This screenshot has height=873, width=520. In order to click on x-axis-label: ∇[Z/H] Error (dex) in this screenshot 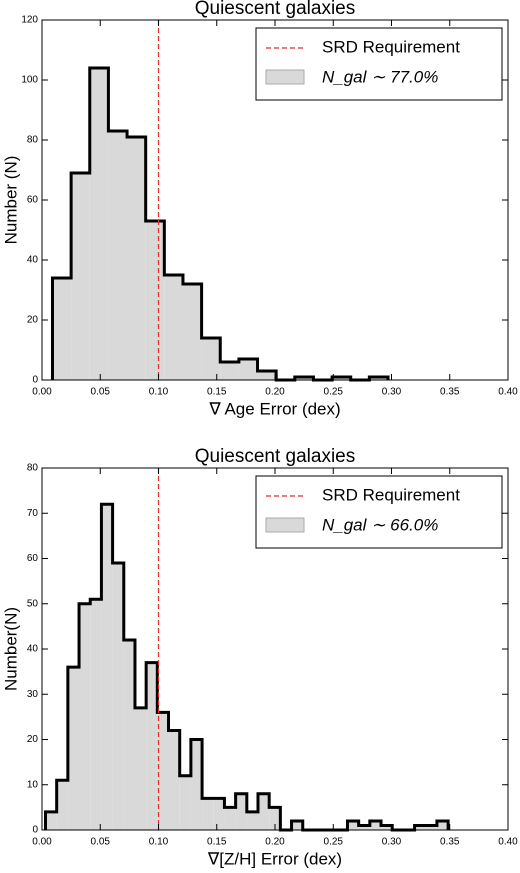, I will do `click(274, 858)`.